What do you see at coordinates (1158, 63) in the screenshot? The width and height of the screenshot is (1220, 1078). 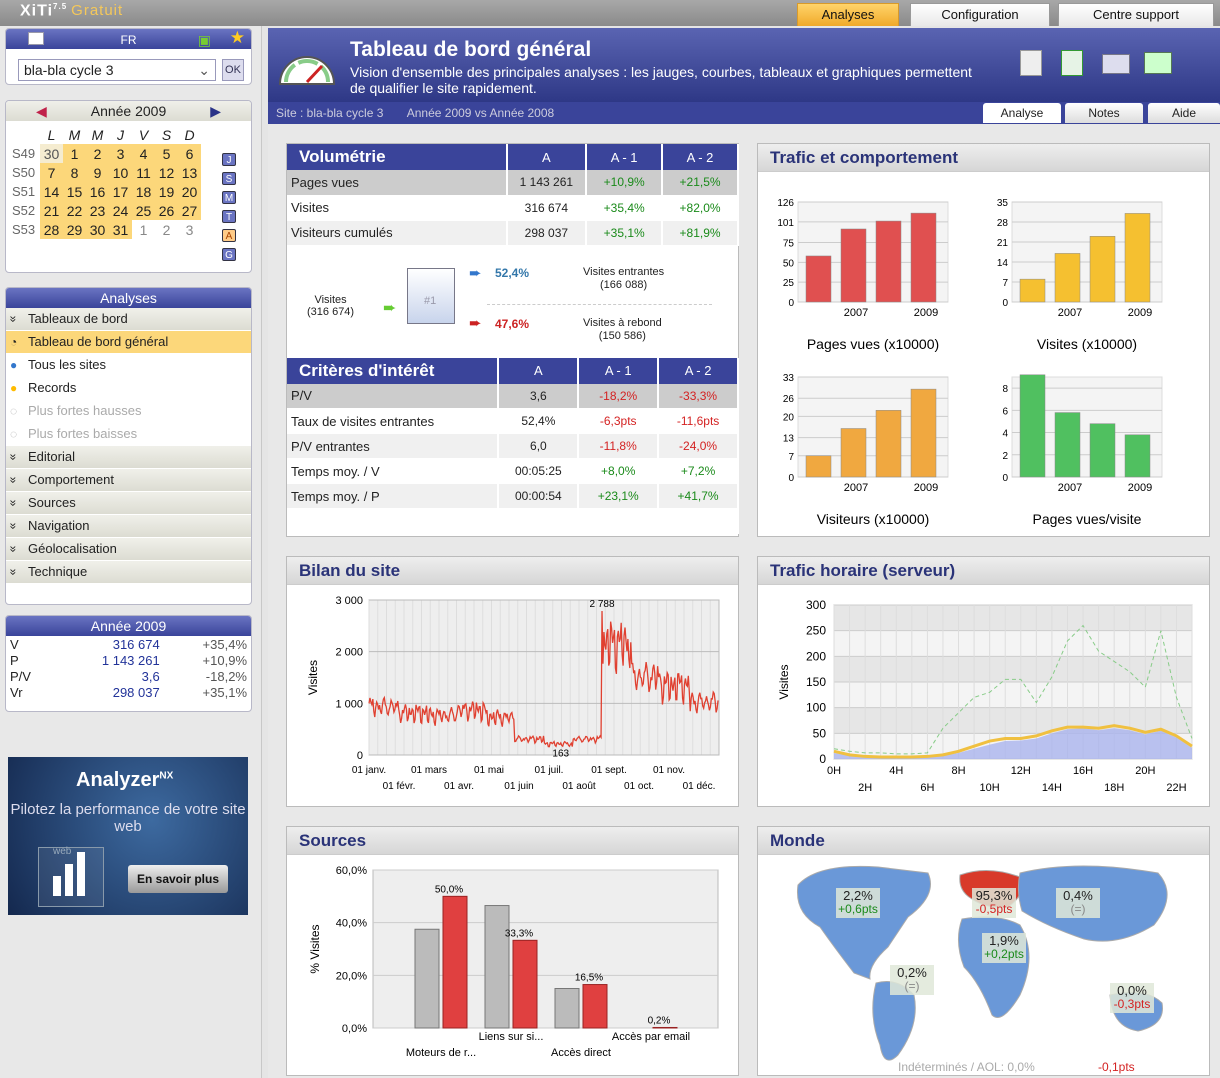 I see `print-icon` at bounding box center [1158, 63].